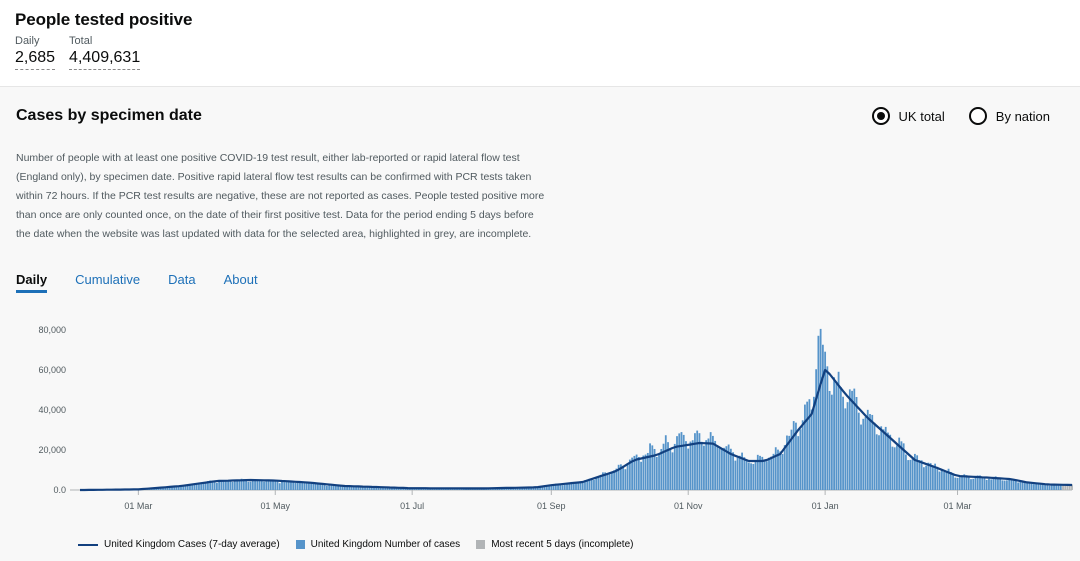  Describe the element at coordinates (880, 116) in the screenshot. I see `radio-selected-icon` at that location.